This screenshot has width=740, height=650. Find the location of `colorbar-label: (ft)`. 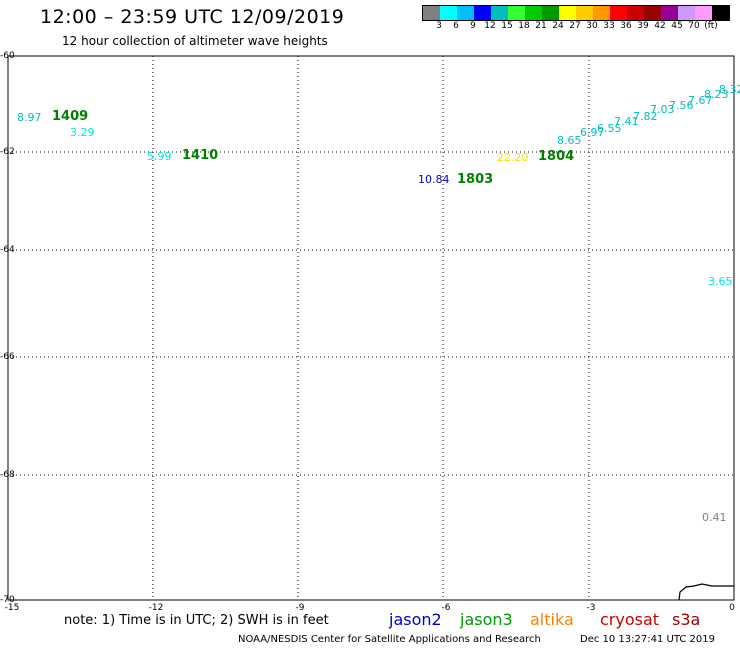

colorbar-label: (ft) is located at coordinates (711, 26).